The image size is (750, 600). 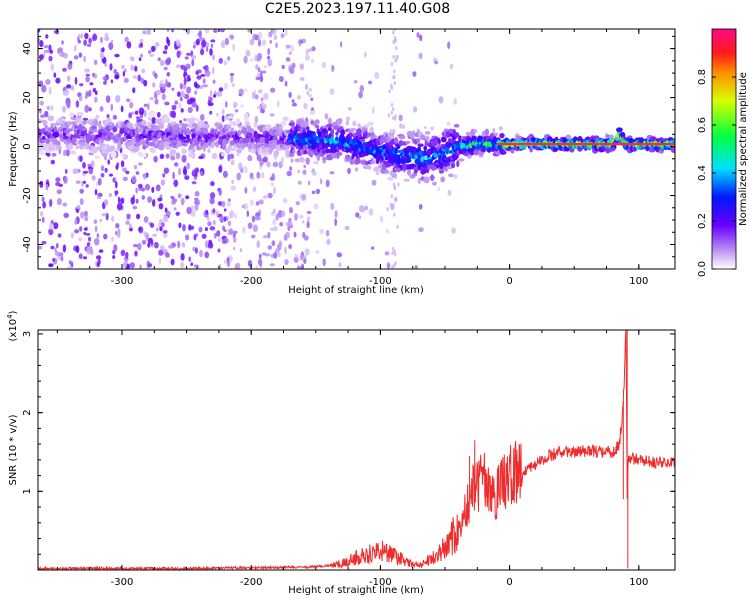 I want to click on snr-y-tick-label: 2, so click(x=27, y=412).